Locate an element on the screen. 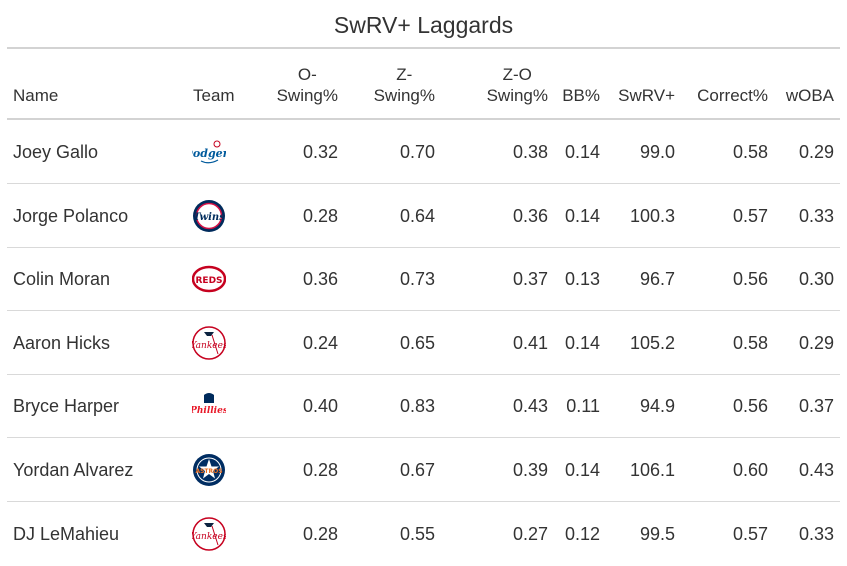 Image resolution: width=847 pixels, height=566 pixels. cell-zo-swing: 0.41 is located at coordinates (530, 342).